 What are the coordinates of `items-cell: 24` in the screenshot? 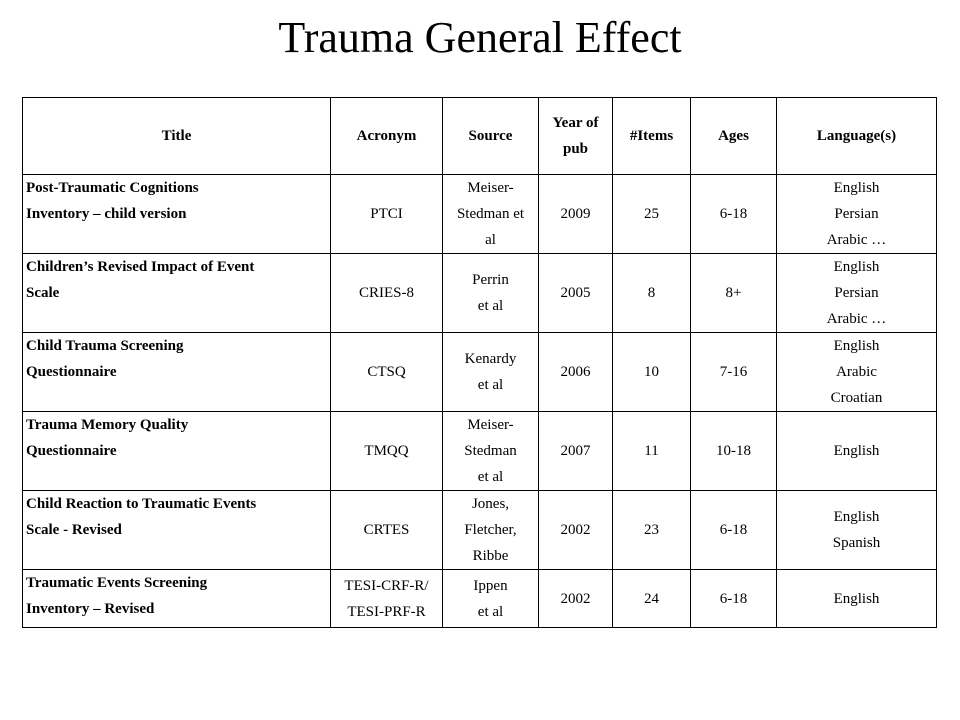 It's located at (651, 598).